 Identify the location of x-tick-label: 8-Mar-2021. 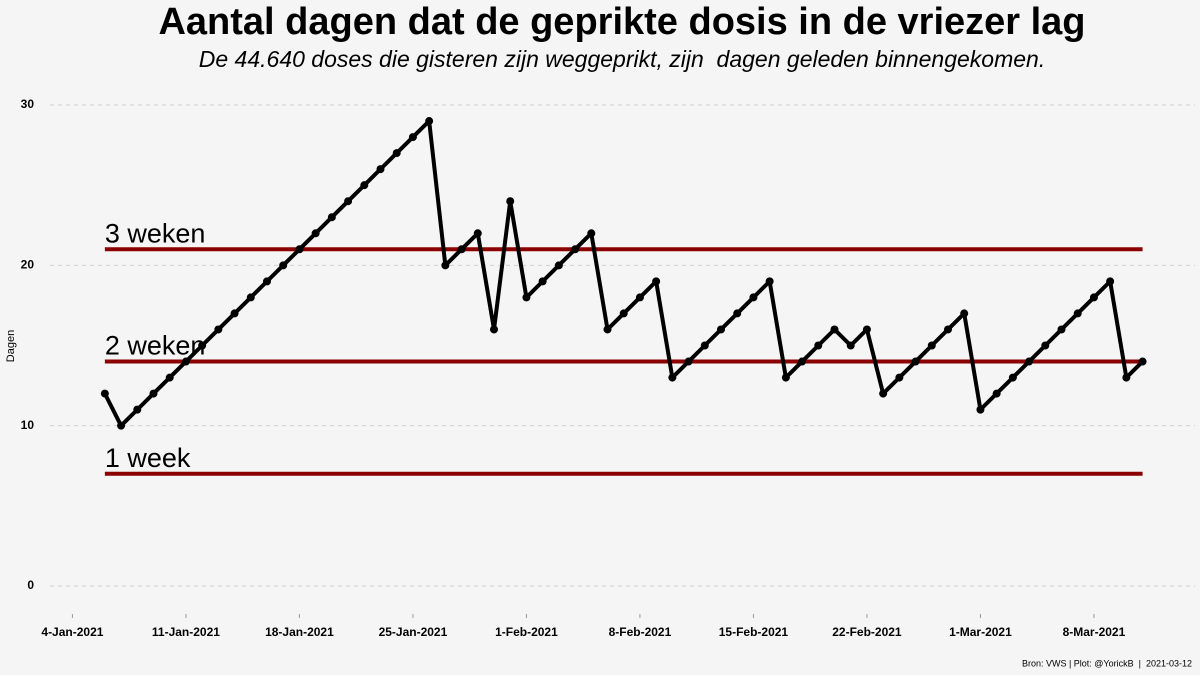
(1094, 632).